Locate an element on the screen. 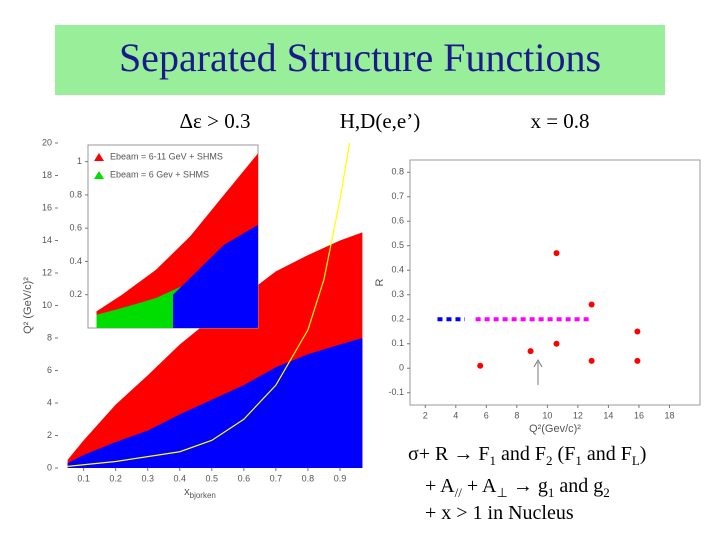  y-axis-label: Q² (GeV/c)² is located at coordinates (28, 305).